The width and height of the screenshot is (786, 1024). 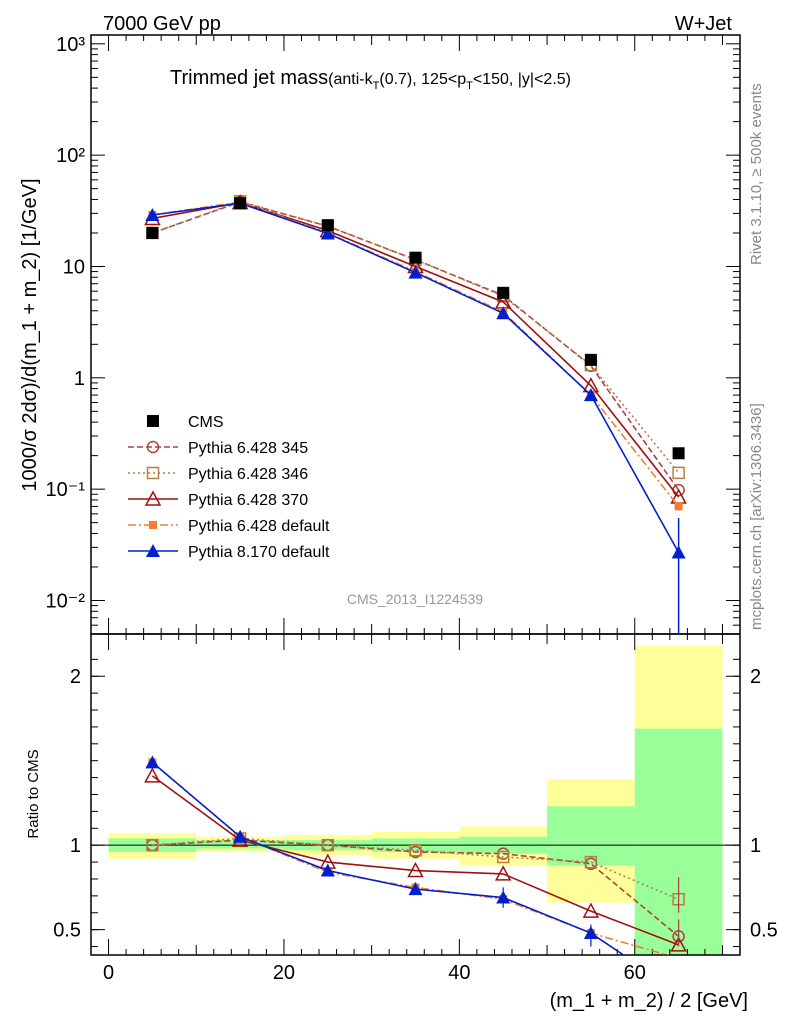 I want to click on header-left: 7000 GeV pp, so click(x=162, y=24).